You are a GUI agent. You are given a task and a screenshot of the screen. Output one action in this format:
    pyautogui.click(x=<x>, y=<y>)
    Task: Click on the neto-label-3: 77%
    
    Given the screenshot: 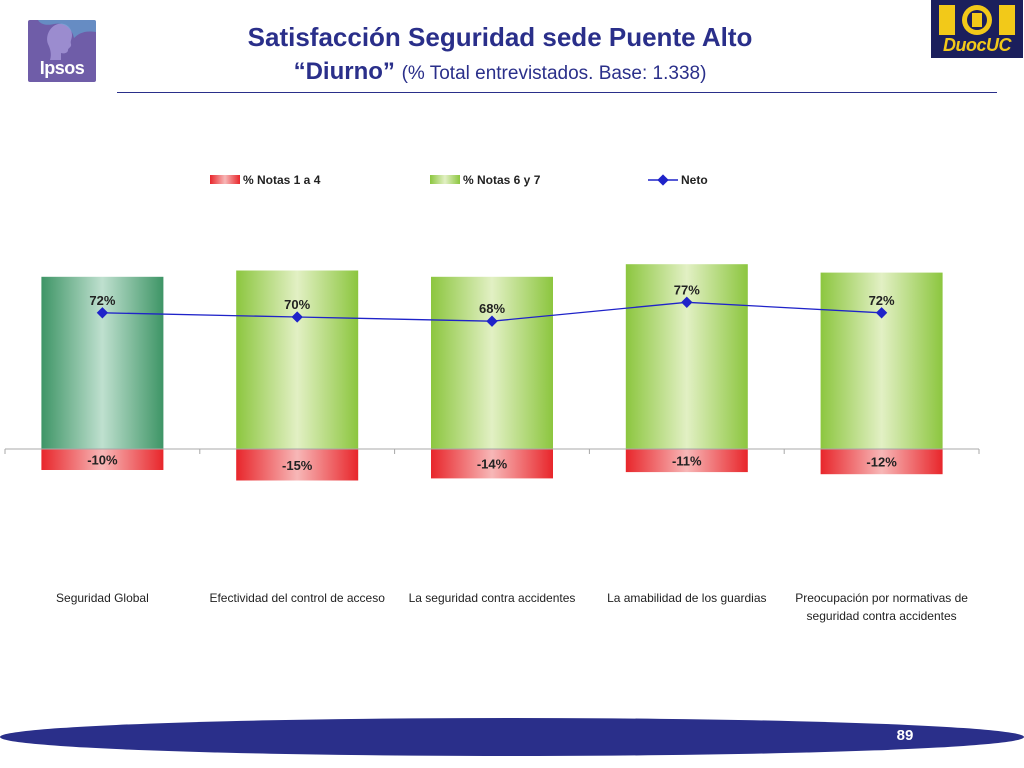 What is the action you would take?
    pyautogui.click(x=687, y=289)
    